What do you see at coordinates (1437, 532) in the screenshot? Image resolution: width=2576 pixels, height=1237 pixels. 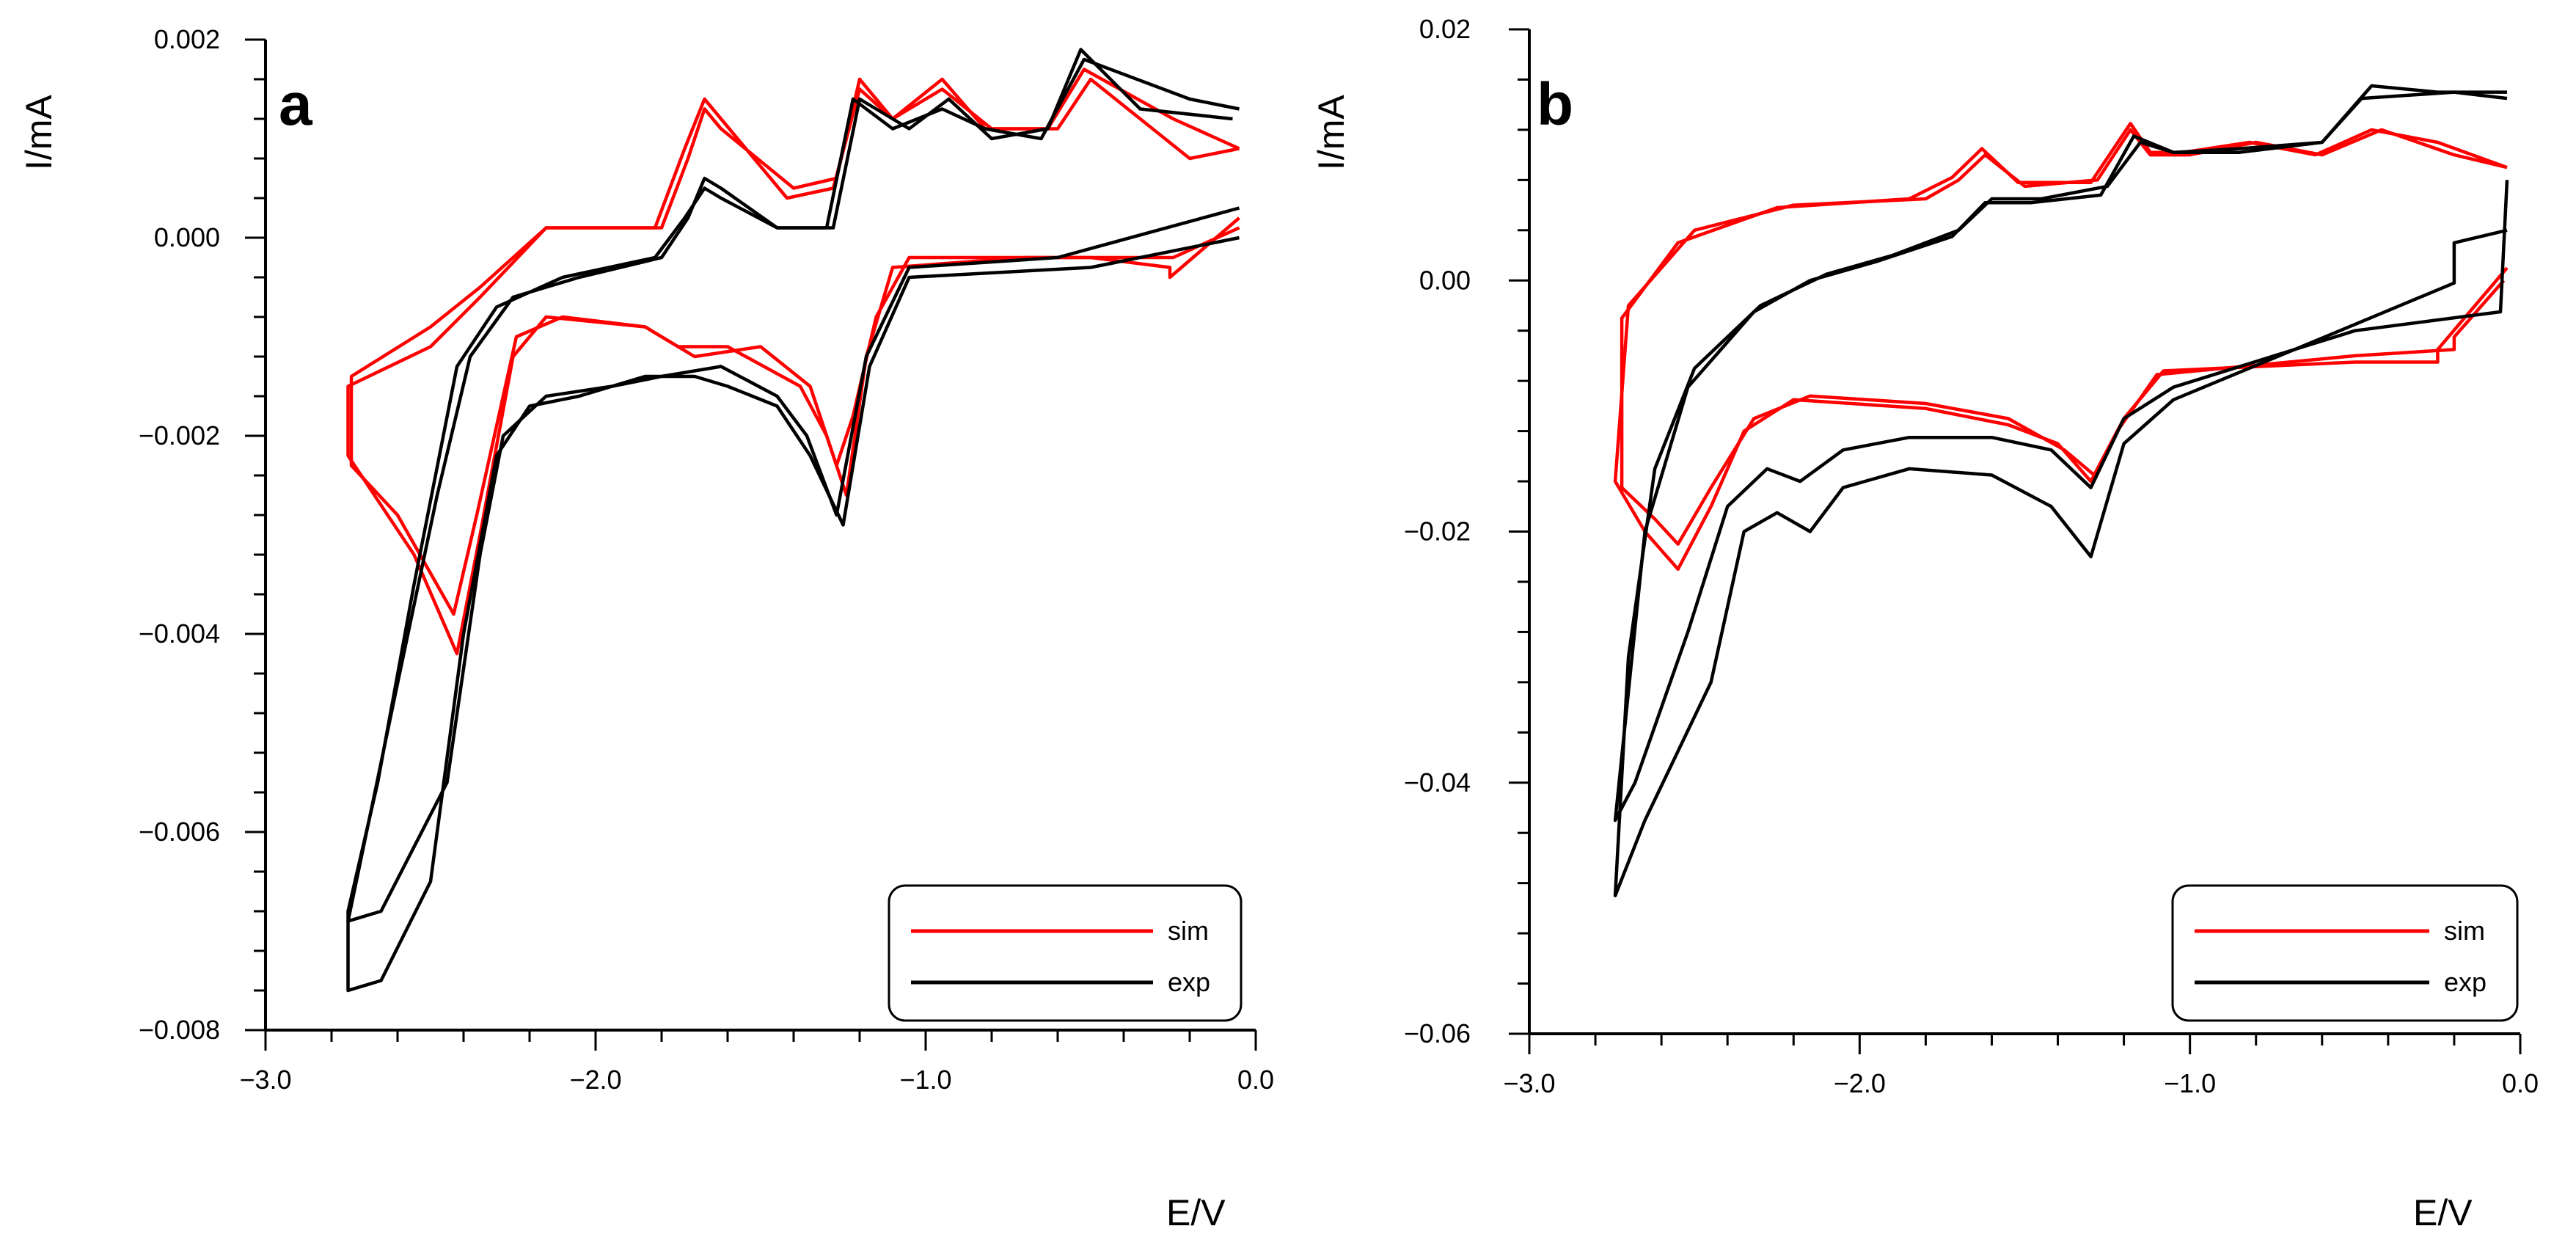 I see `y-tick-label: −0.02` at bounding box center [1437, 532].